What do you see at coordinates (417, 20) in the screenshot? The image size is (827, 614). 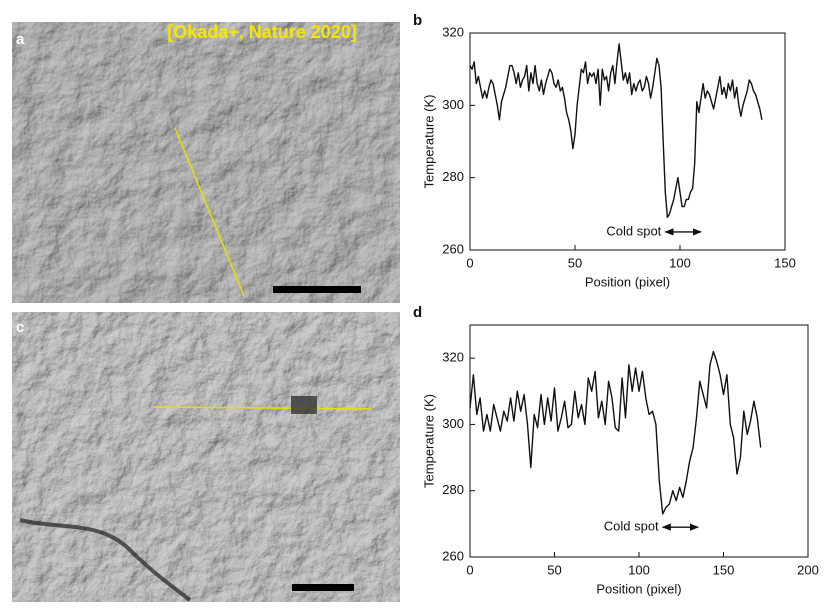 I see `panel-label: b` at bounding box center [417, 20].